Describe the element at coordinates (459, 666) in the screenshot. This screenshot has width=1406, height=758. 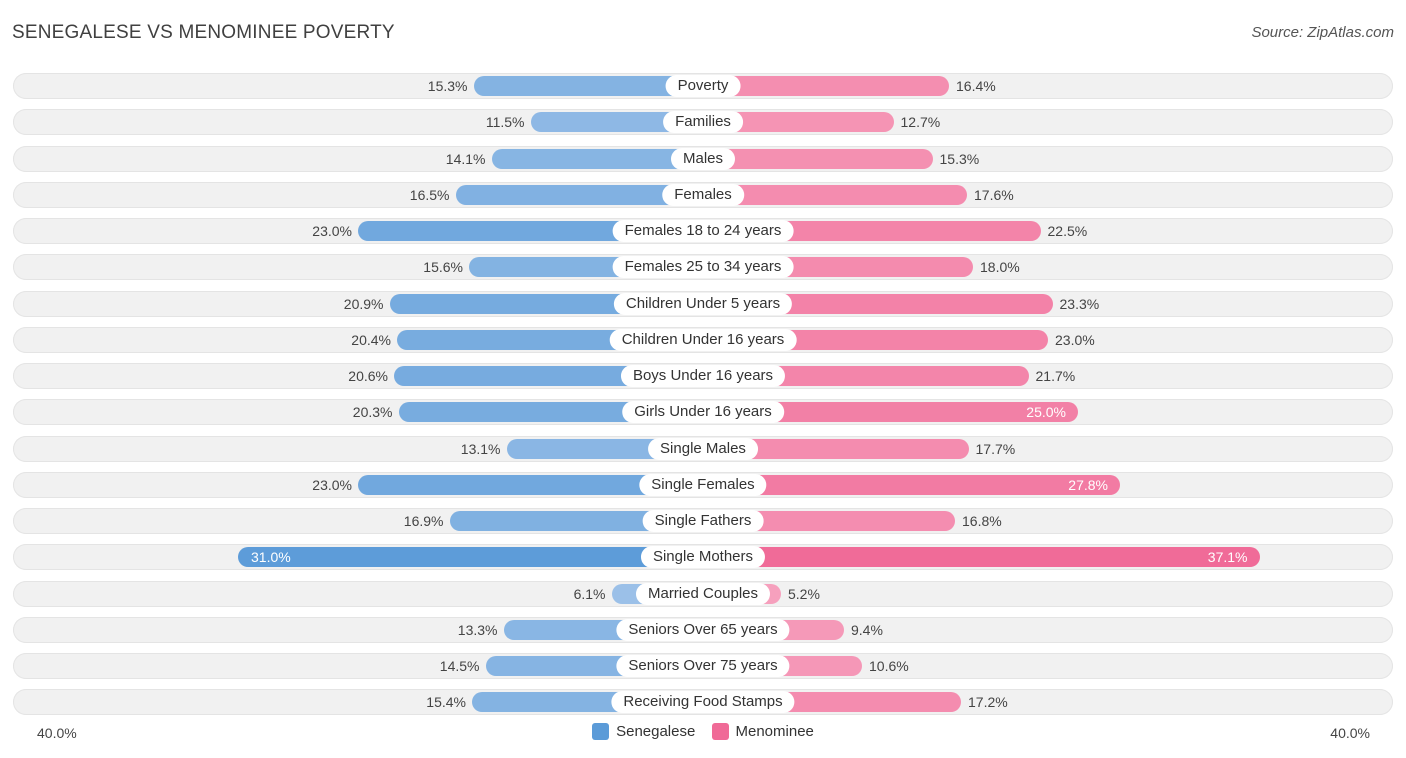
I see `value-label-senegalese: 14.5%` at that location.